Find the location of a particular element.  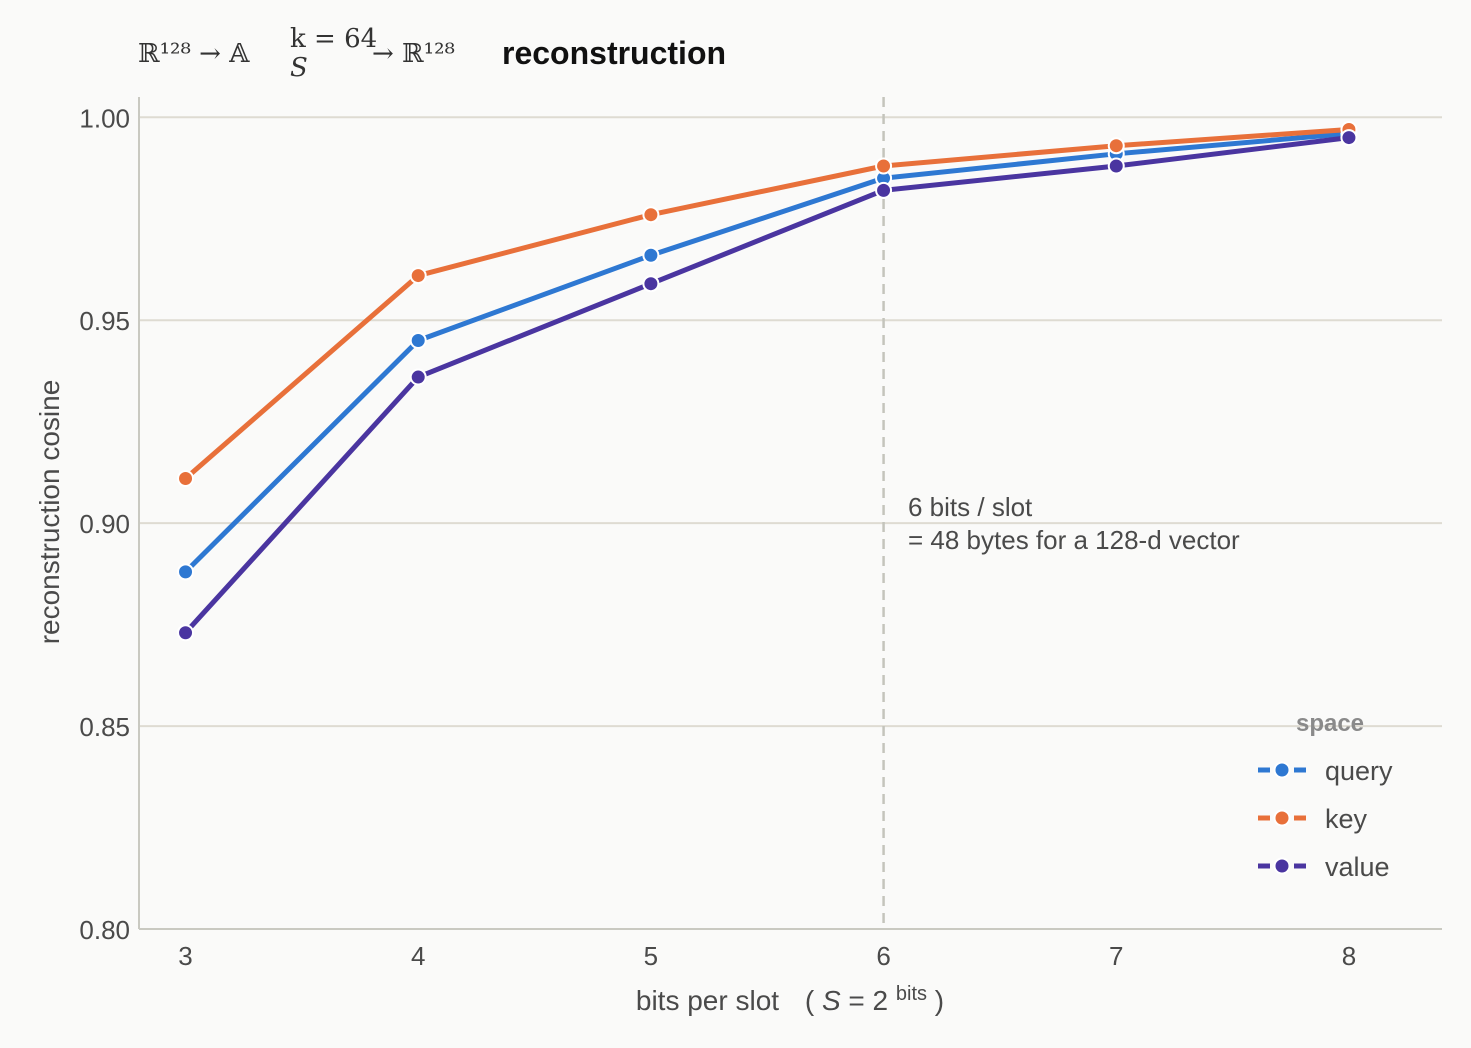

chart-title: ℝ¹²⁸ → 𝔸 k = 64 S → ℝ¹²⁸ reconstruction is located at coordinates (432, 53).